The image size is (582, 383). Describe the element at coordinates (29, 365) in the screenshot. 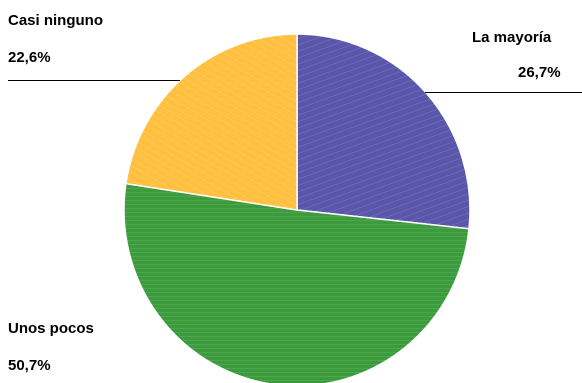

I see `slice-value-unos-pocos: 50,7%` at that location.